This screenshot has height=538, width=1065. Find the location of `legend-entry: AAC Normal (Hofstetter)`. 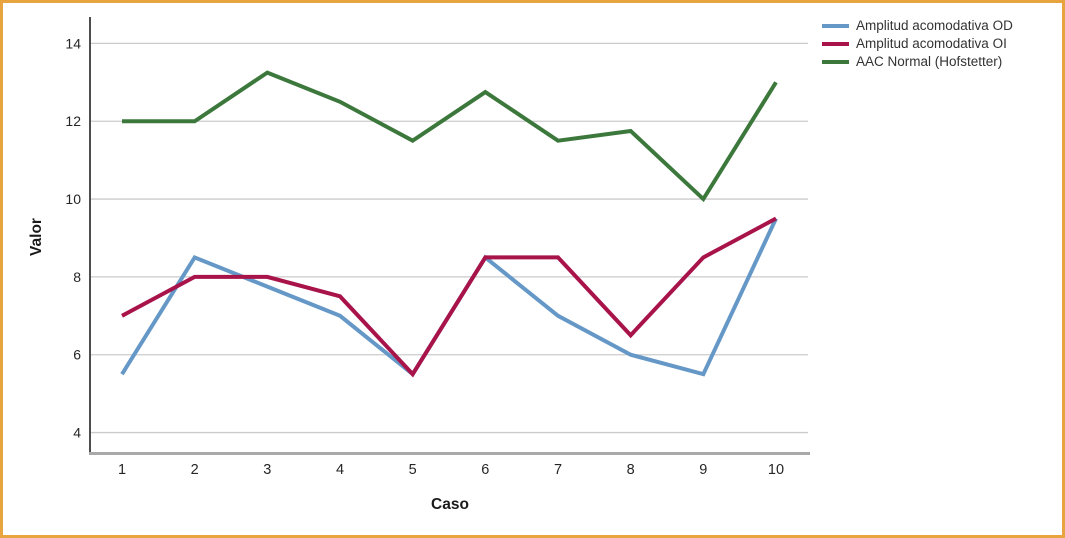

legend-entry: AAC Normal (Hofstetter) is located at coordinates (917, 61).